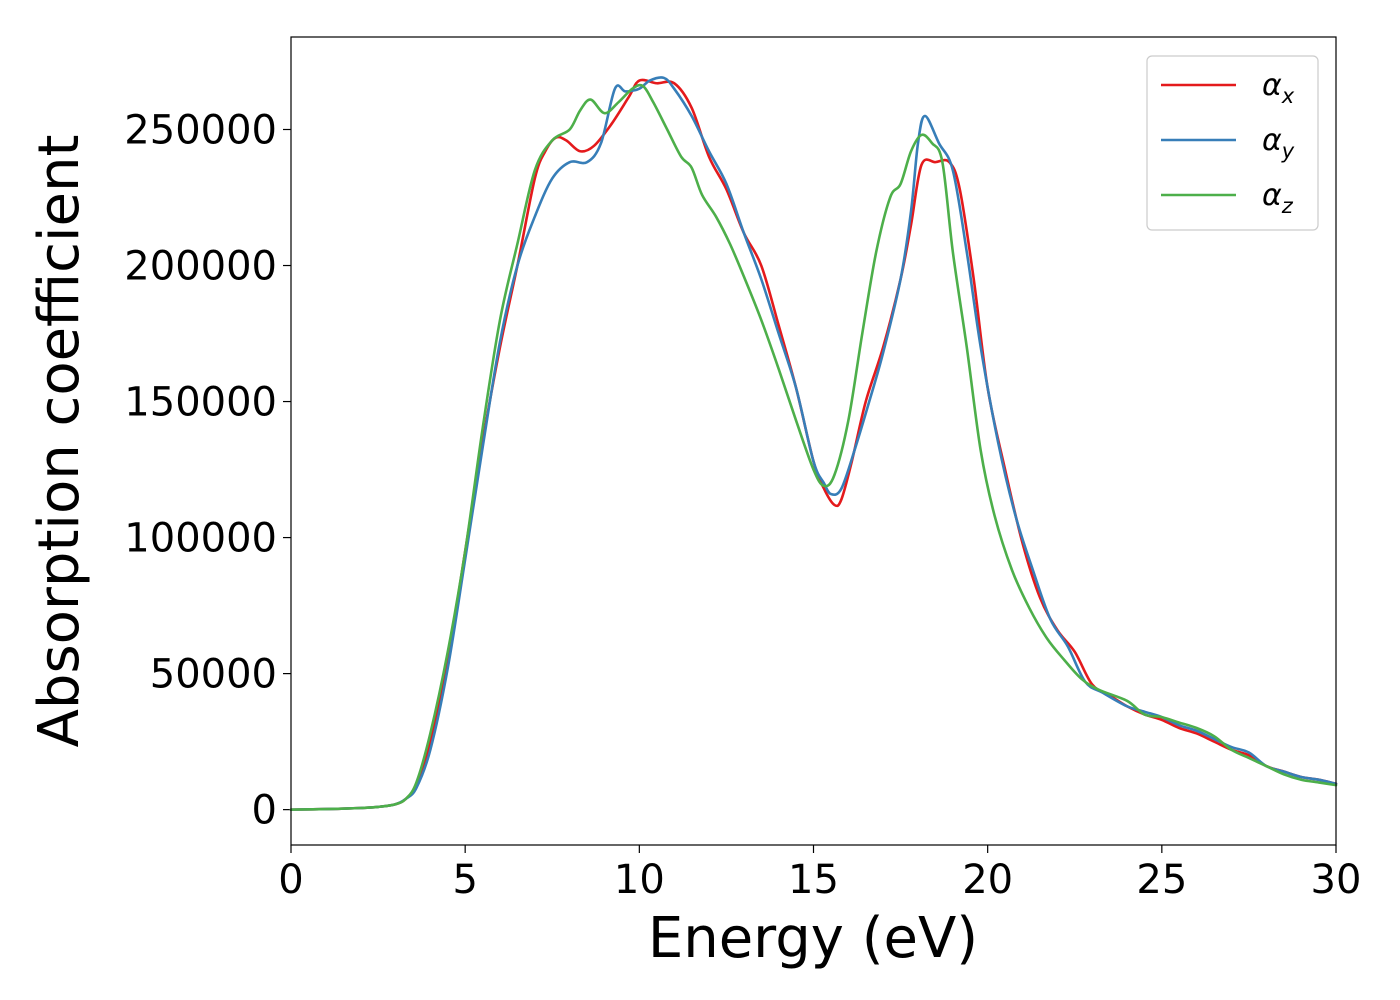 The image size is (1400, 1000). I want to click on y-tick-label: 150000, so click(200, 403).